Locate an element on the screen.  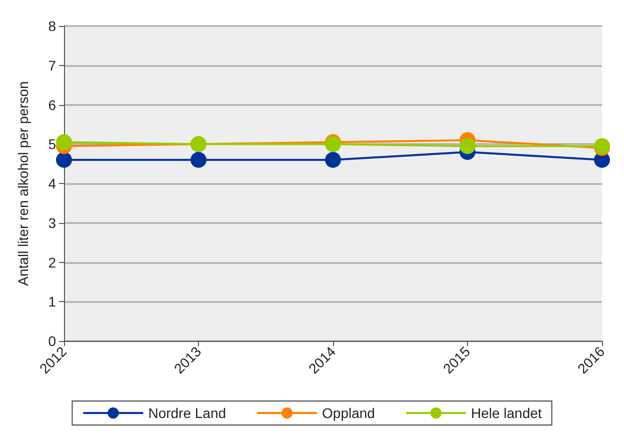
y-tick-label: 4 is located at coordinates (52, 184).